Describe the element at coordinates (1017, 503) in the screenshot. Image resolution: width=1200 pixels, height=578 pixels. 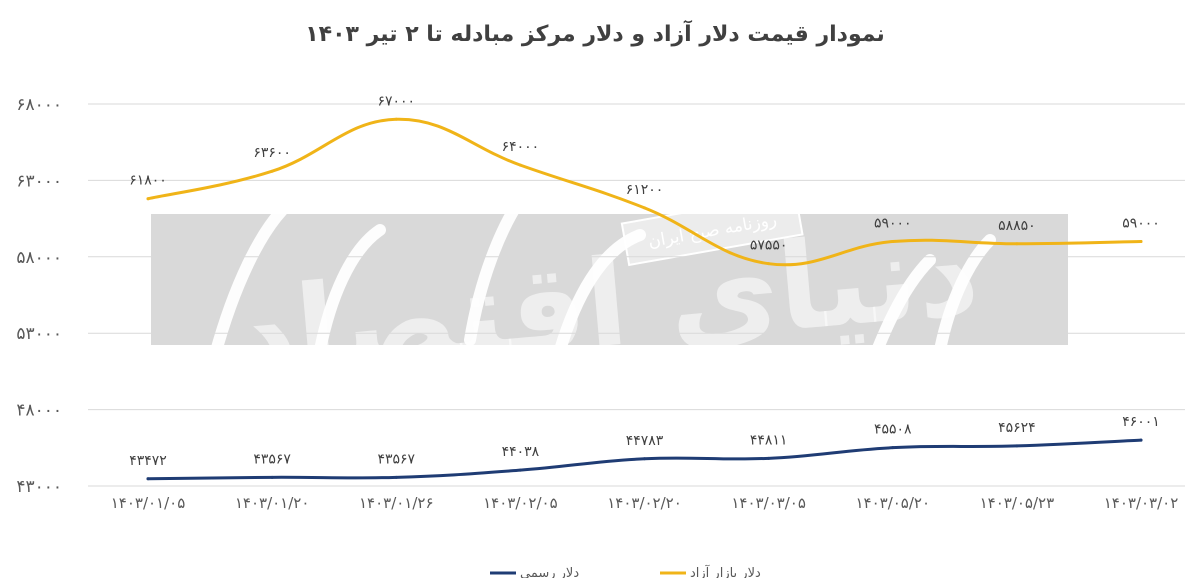
I see `x-tick-label: ۱۴۰۳/۰۵/۲۳` at that location.